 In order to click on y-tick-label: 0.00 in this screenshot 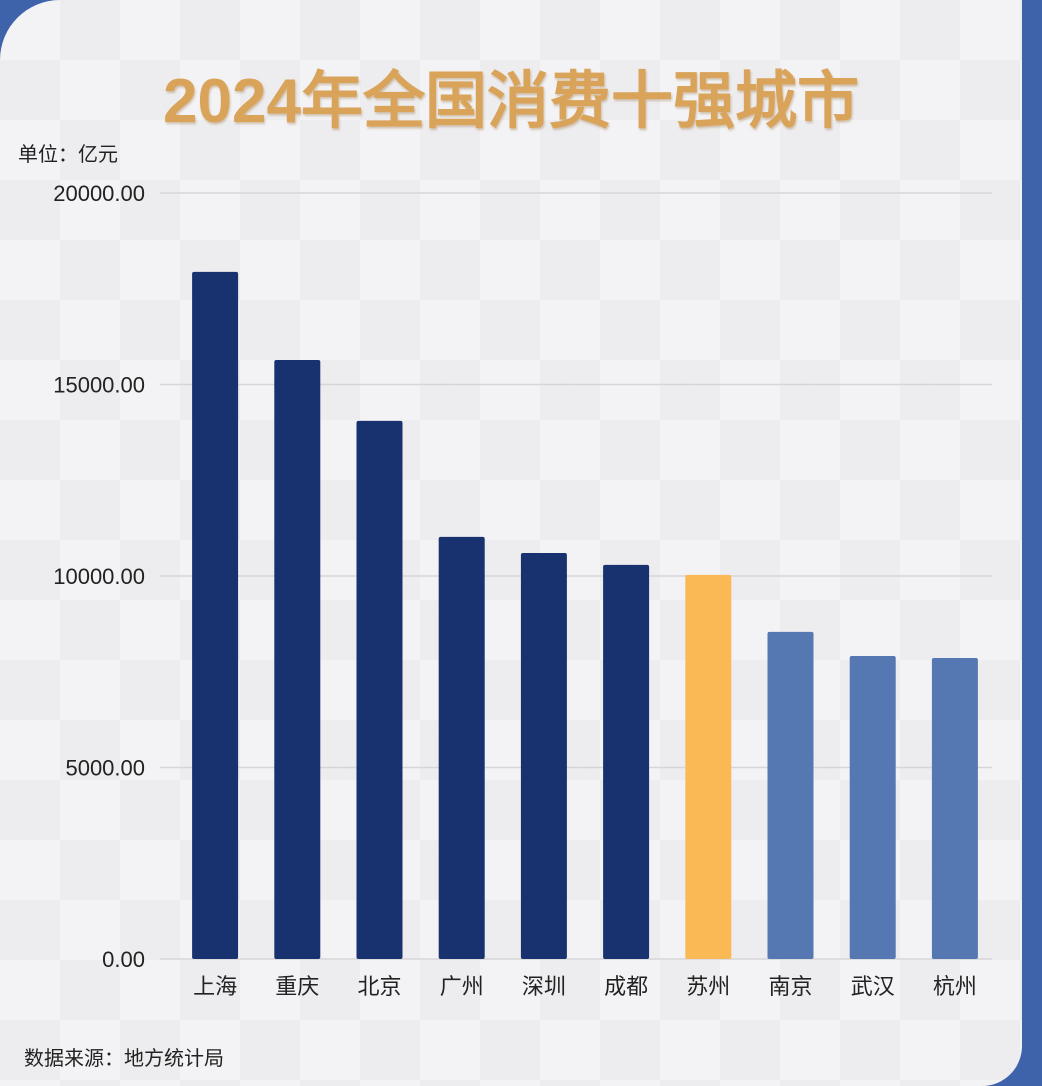, I will do `click(123, 959)`.